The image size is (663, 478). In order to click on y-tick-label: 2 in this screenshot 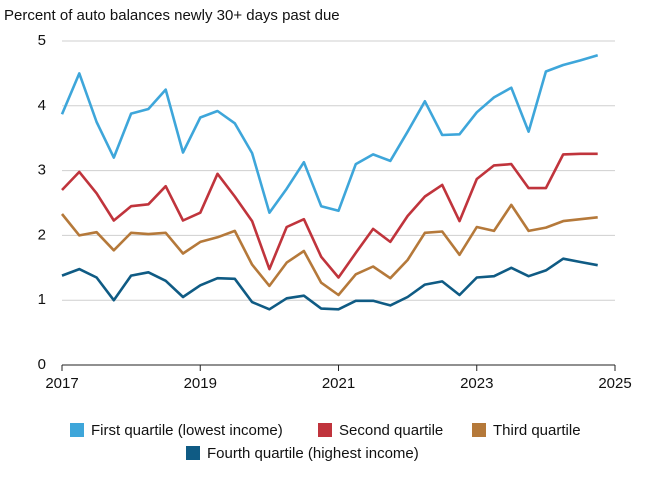, I will do `click(42, 234)`.